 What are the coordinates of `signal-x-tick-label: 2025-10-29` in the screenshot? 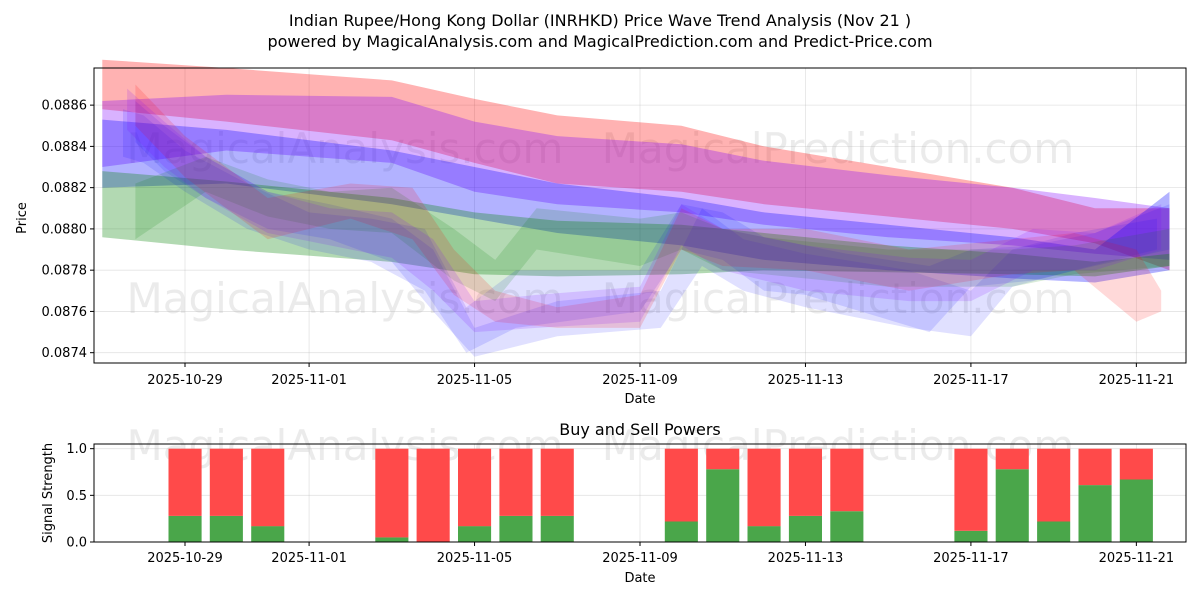 It's located at (185, 558).